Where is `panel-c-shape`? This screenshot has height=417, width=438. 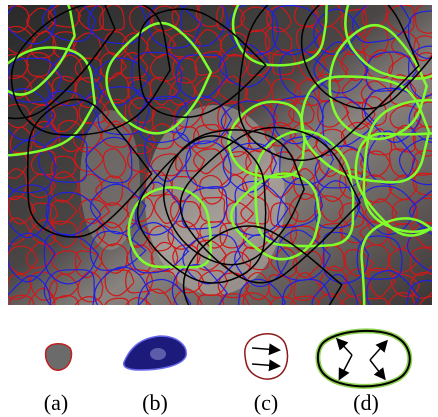 panel-c-shape is located at coordinates (266, 356).